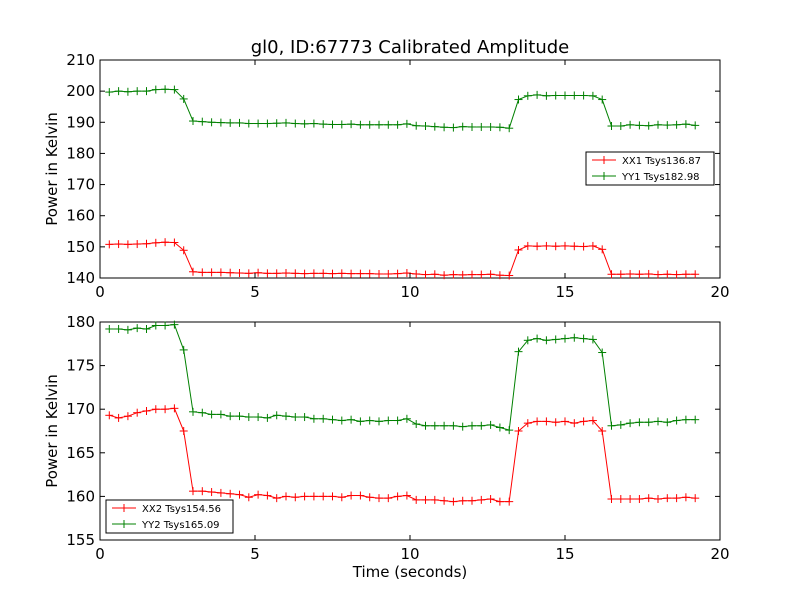 Image resolution: width=800 pixels, height=600 pixels. Describe the element at coordinates (80, 278) in the screenshot. I see `top-y-tick-label-140: 140` at that location.